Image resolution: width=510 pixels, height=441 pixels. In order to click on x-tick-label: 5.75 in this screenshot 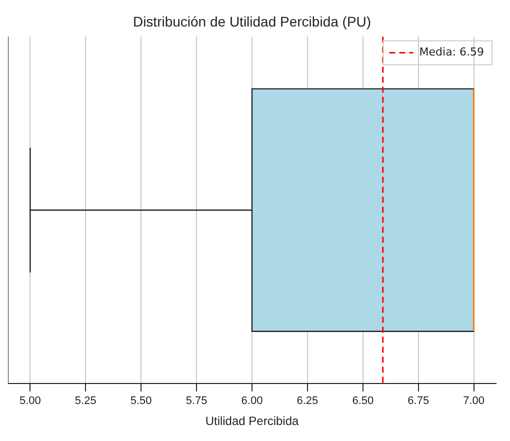, I will do `click(197, 401)`.